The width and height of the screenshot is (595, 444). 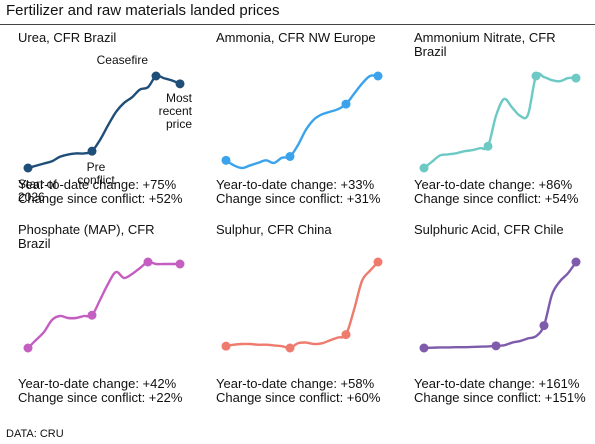 I want to click on panel-note: Change since conflict: +52%, so click(x=100, y=198).